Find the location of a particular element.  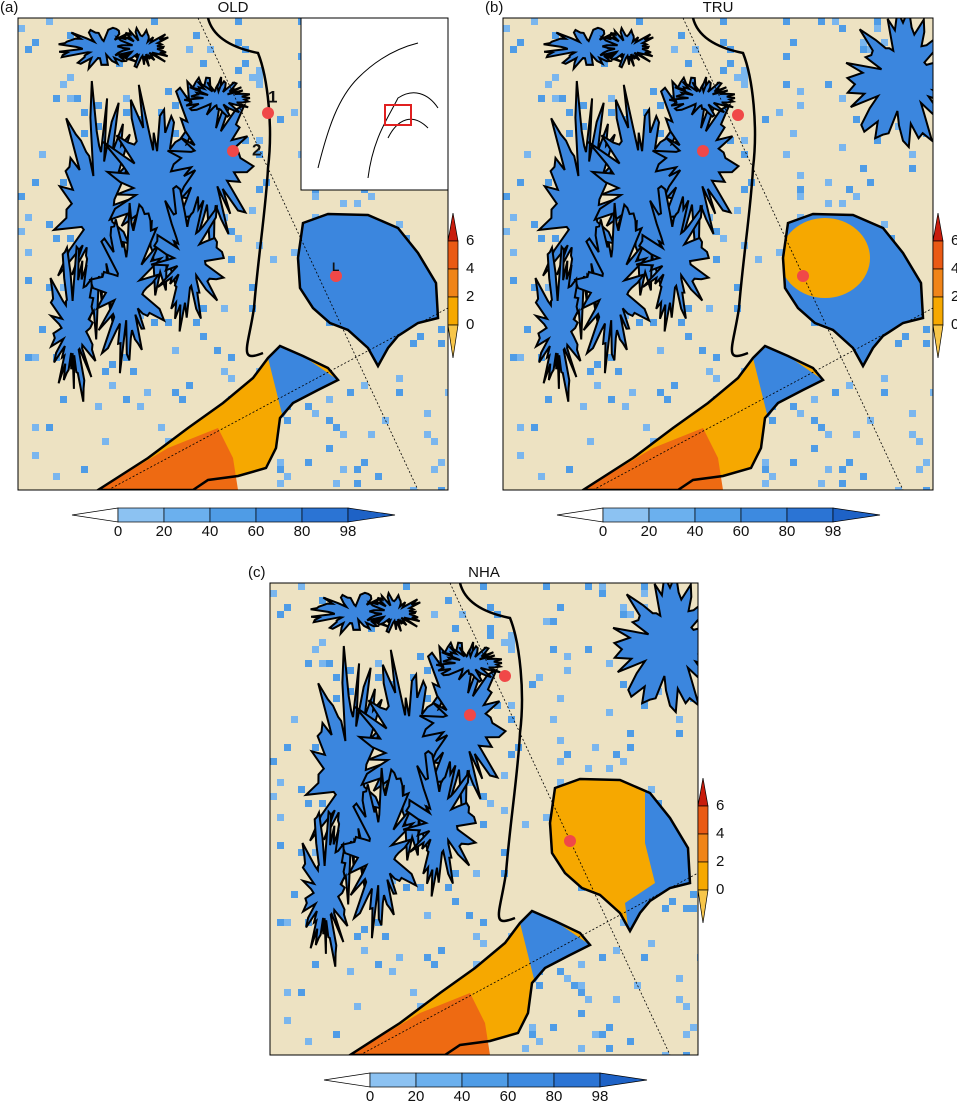

colorbar-tick-label: 0 is located at coordinates (603, 531).